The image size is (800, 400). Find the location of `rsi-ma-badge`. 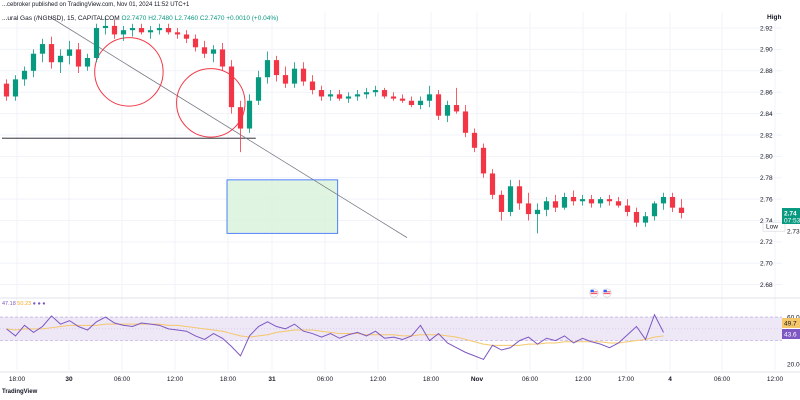

rsi-ma-badge is located at coordinates (791, 323).